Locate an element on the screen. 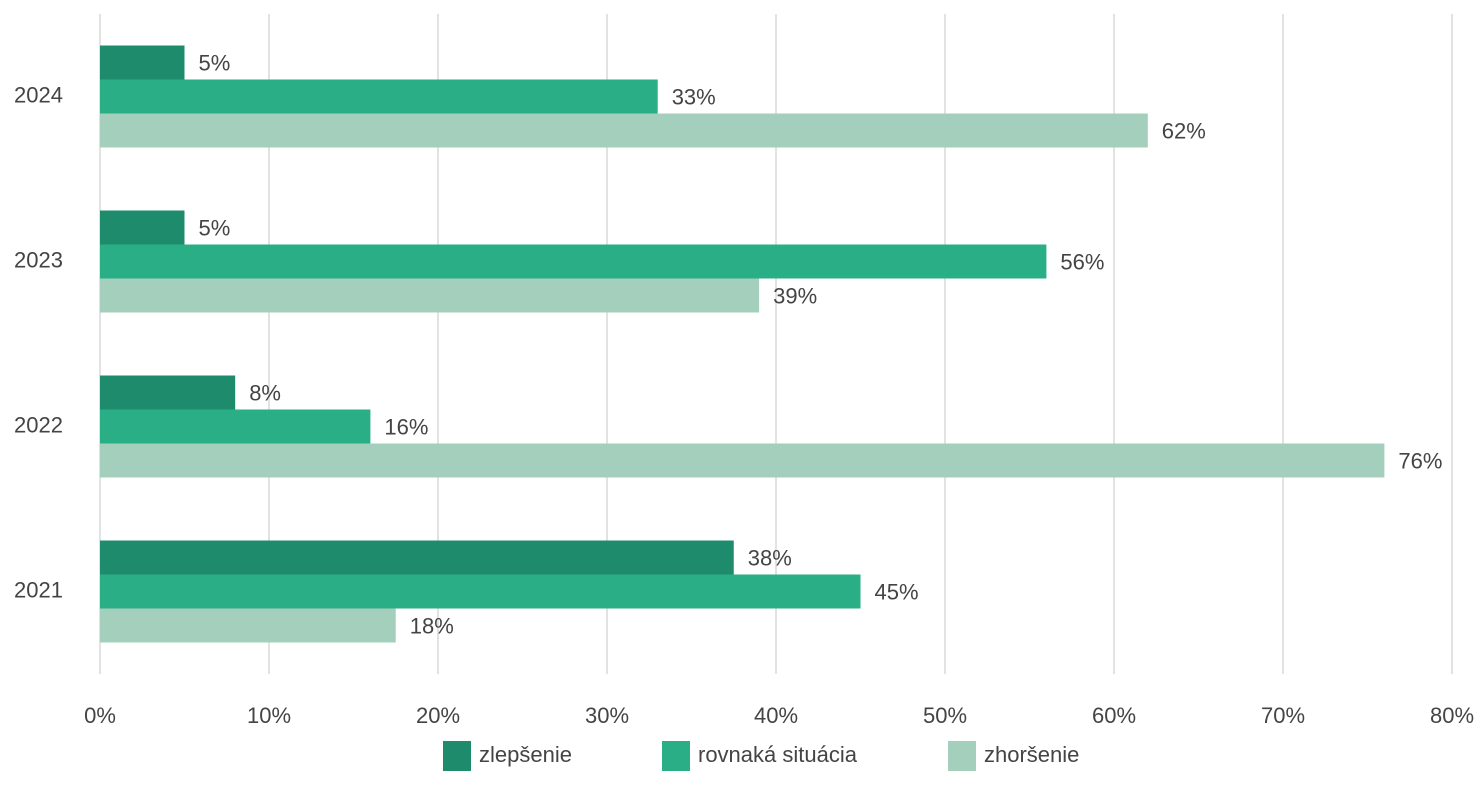  value-label: 33% is located at coordinates (694, 96).